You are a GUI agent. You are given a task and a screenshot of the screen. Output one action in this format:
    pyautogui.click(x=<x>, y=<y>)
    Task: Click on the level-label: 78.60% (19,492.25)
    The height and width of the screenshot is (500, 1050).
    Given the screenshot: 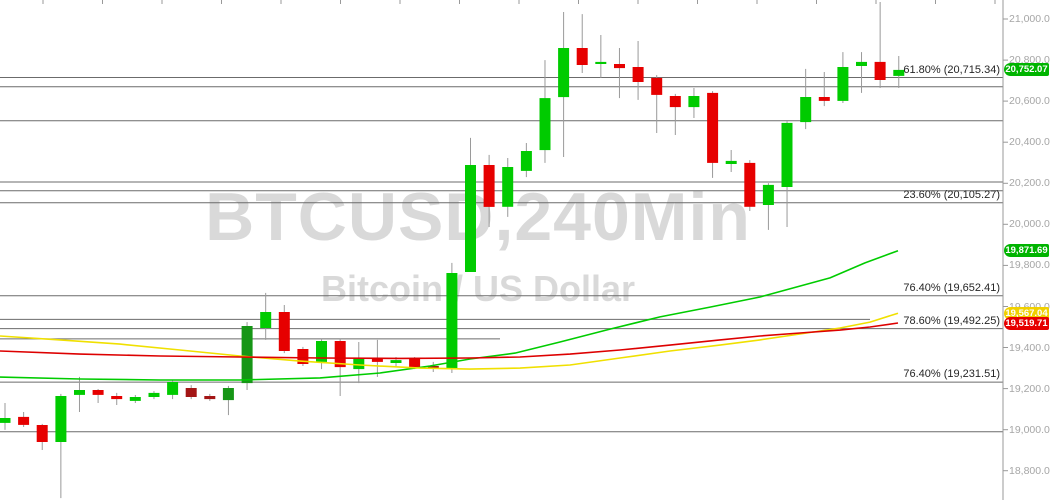 What is the action you would take?
    pyautogui.click(x=951, y=320)
    